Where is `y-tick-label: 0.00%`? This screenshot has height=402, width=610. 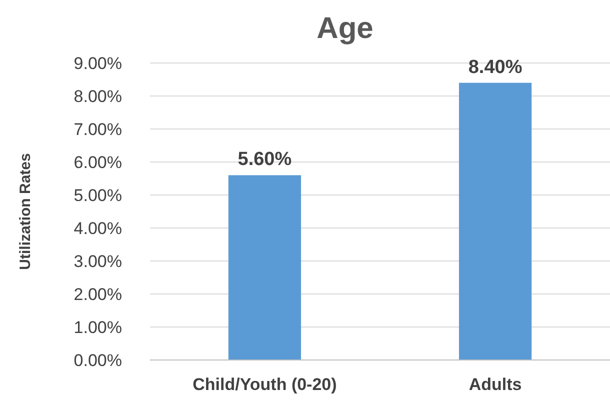
y-tick-label: 0.00% is located at coordinates (98, 360).